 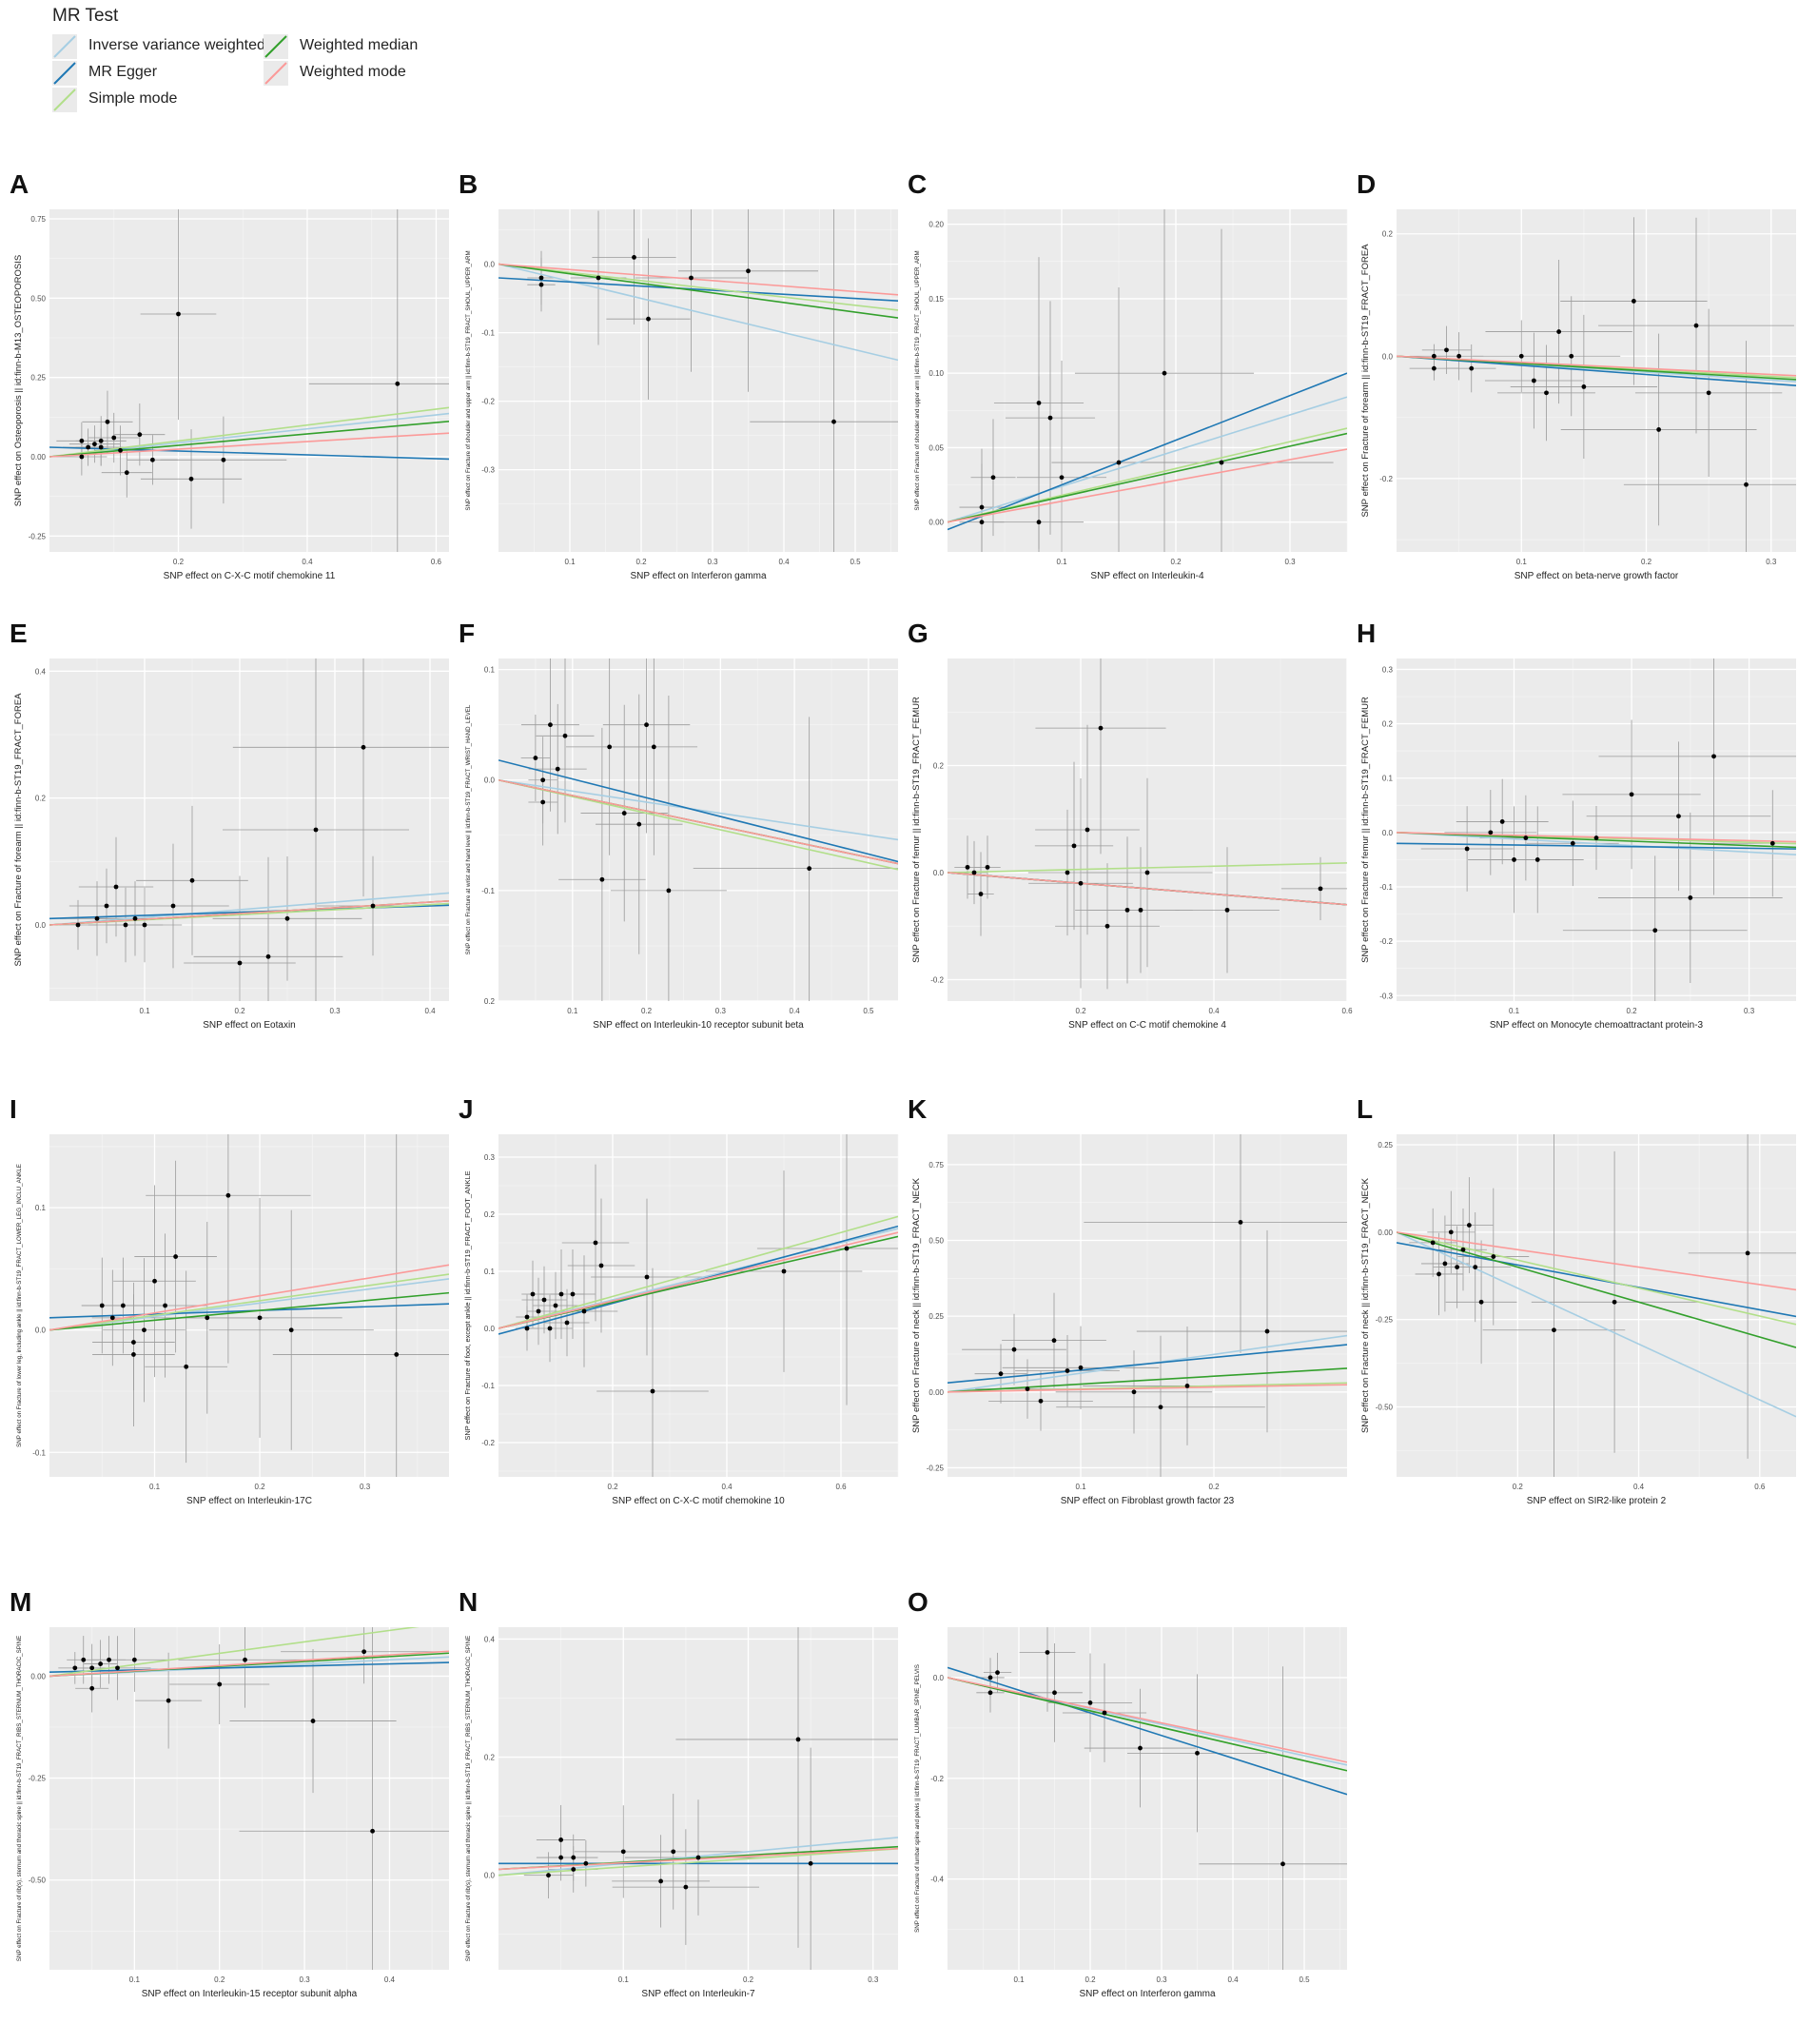 What do you see at coordinates (249, 381) in the screenshot?
I see `plot-background` at bounding box center [249, 381].